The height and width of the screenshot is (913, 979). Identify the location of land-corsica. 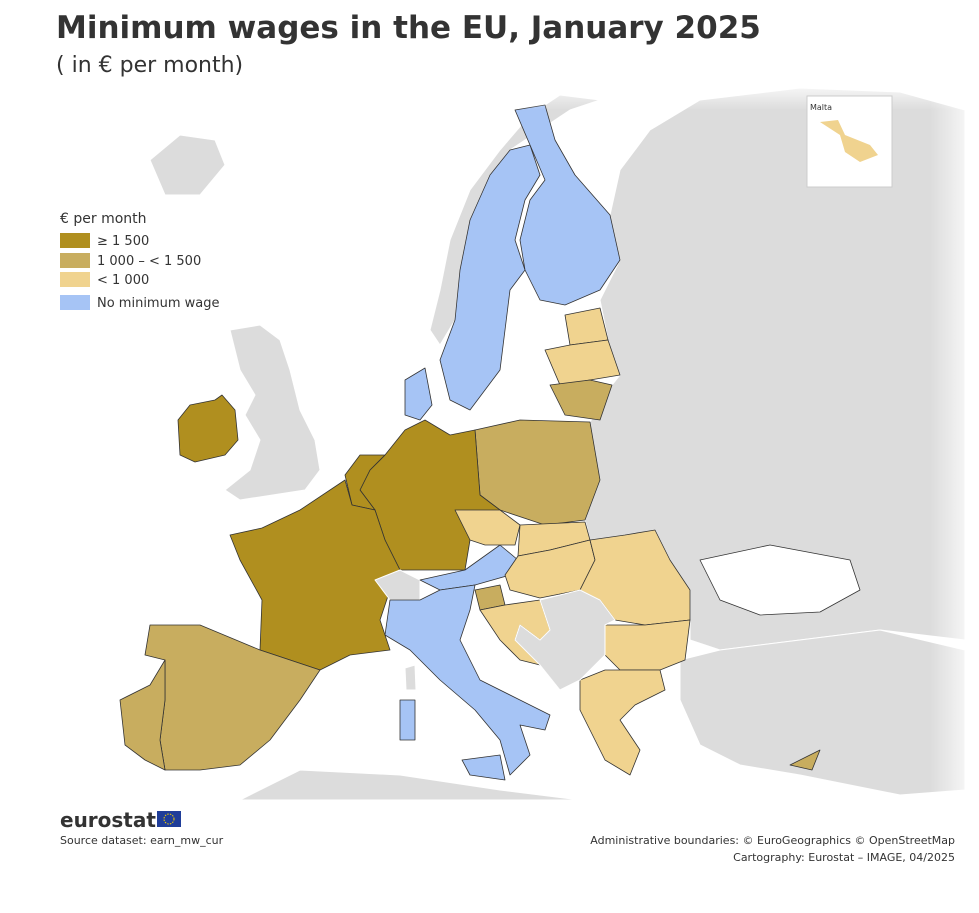
(410, 677).